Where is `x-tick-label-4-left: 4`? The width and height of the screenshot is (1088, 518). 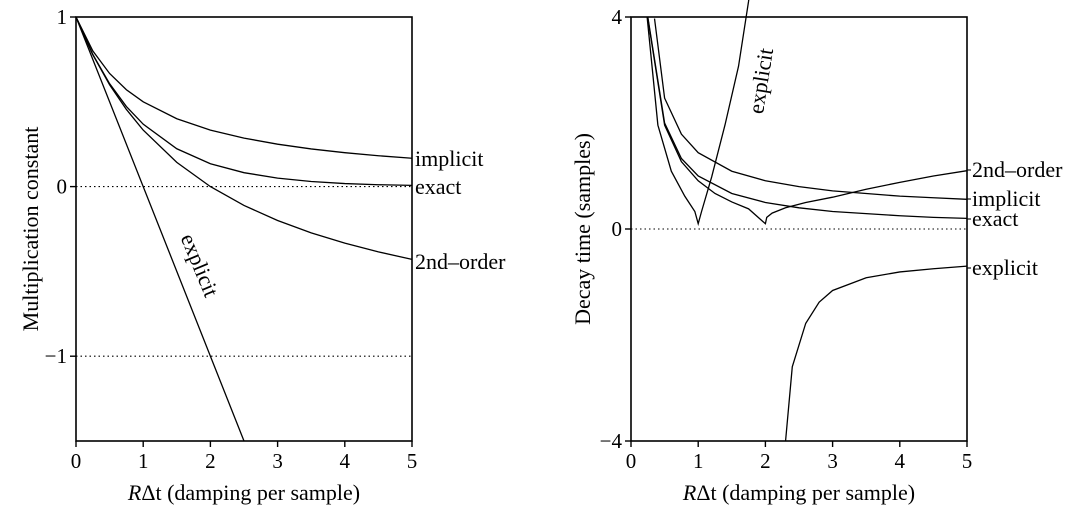
x-tick-label-4-left: 4 is located at coordinates (345, 461).